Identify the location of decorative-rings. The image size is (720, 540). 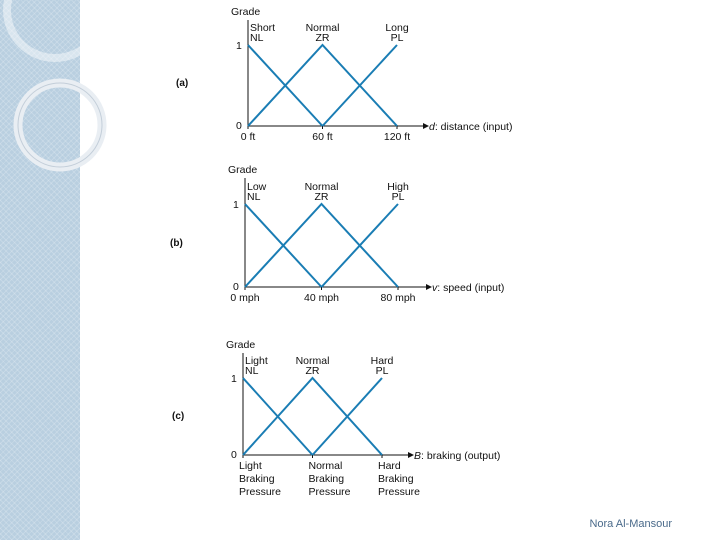
(55, 86).